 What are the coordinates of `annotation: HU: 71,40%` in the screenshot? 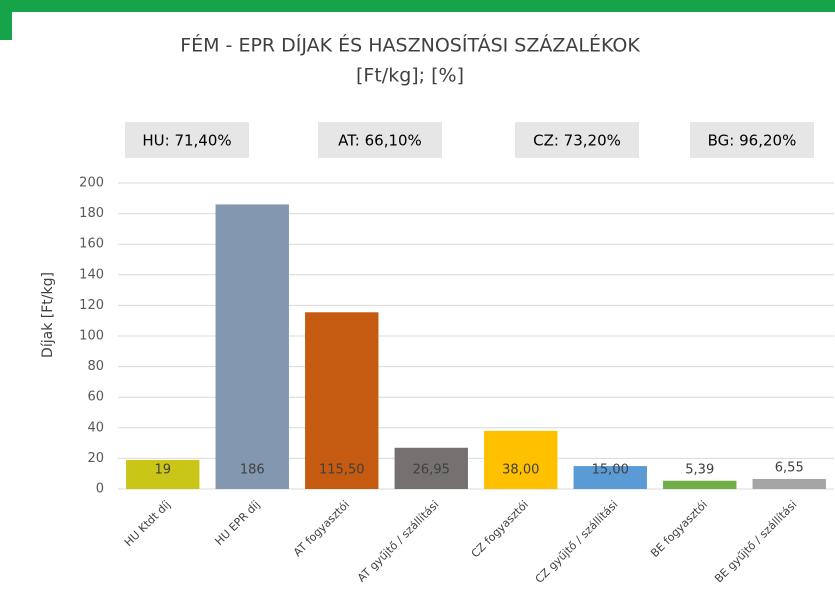 It's located at (186, 141).